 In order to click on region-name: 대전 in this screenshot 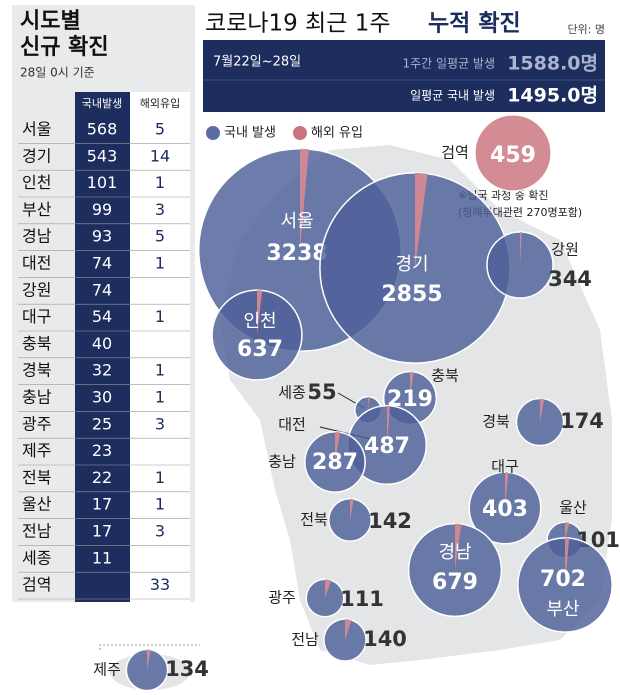, I will do `click(36, 263)`.